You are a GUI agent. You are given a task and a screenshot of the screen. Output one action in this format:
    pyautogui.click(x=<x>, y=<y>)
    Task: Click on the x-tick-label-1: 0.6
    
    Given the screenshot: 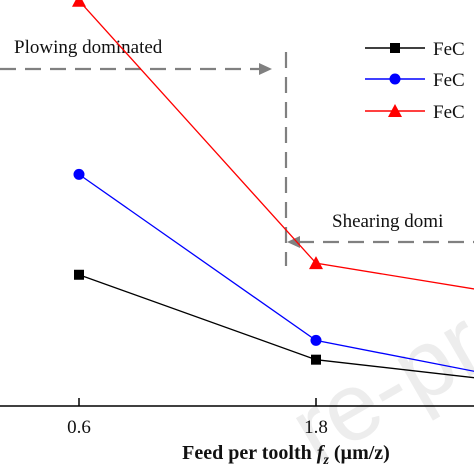 What is the action you would take?
    pyautogui.click(x=79, y=427)
    